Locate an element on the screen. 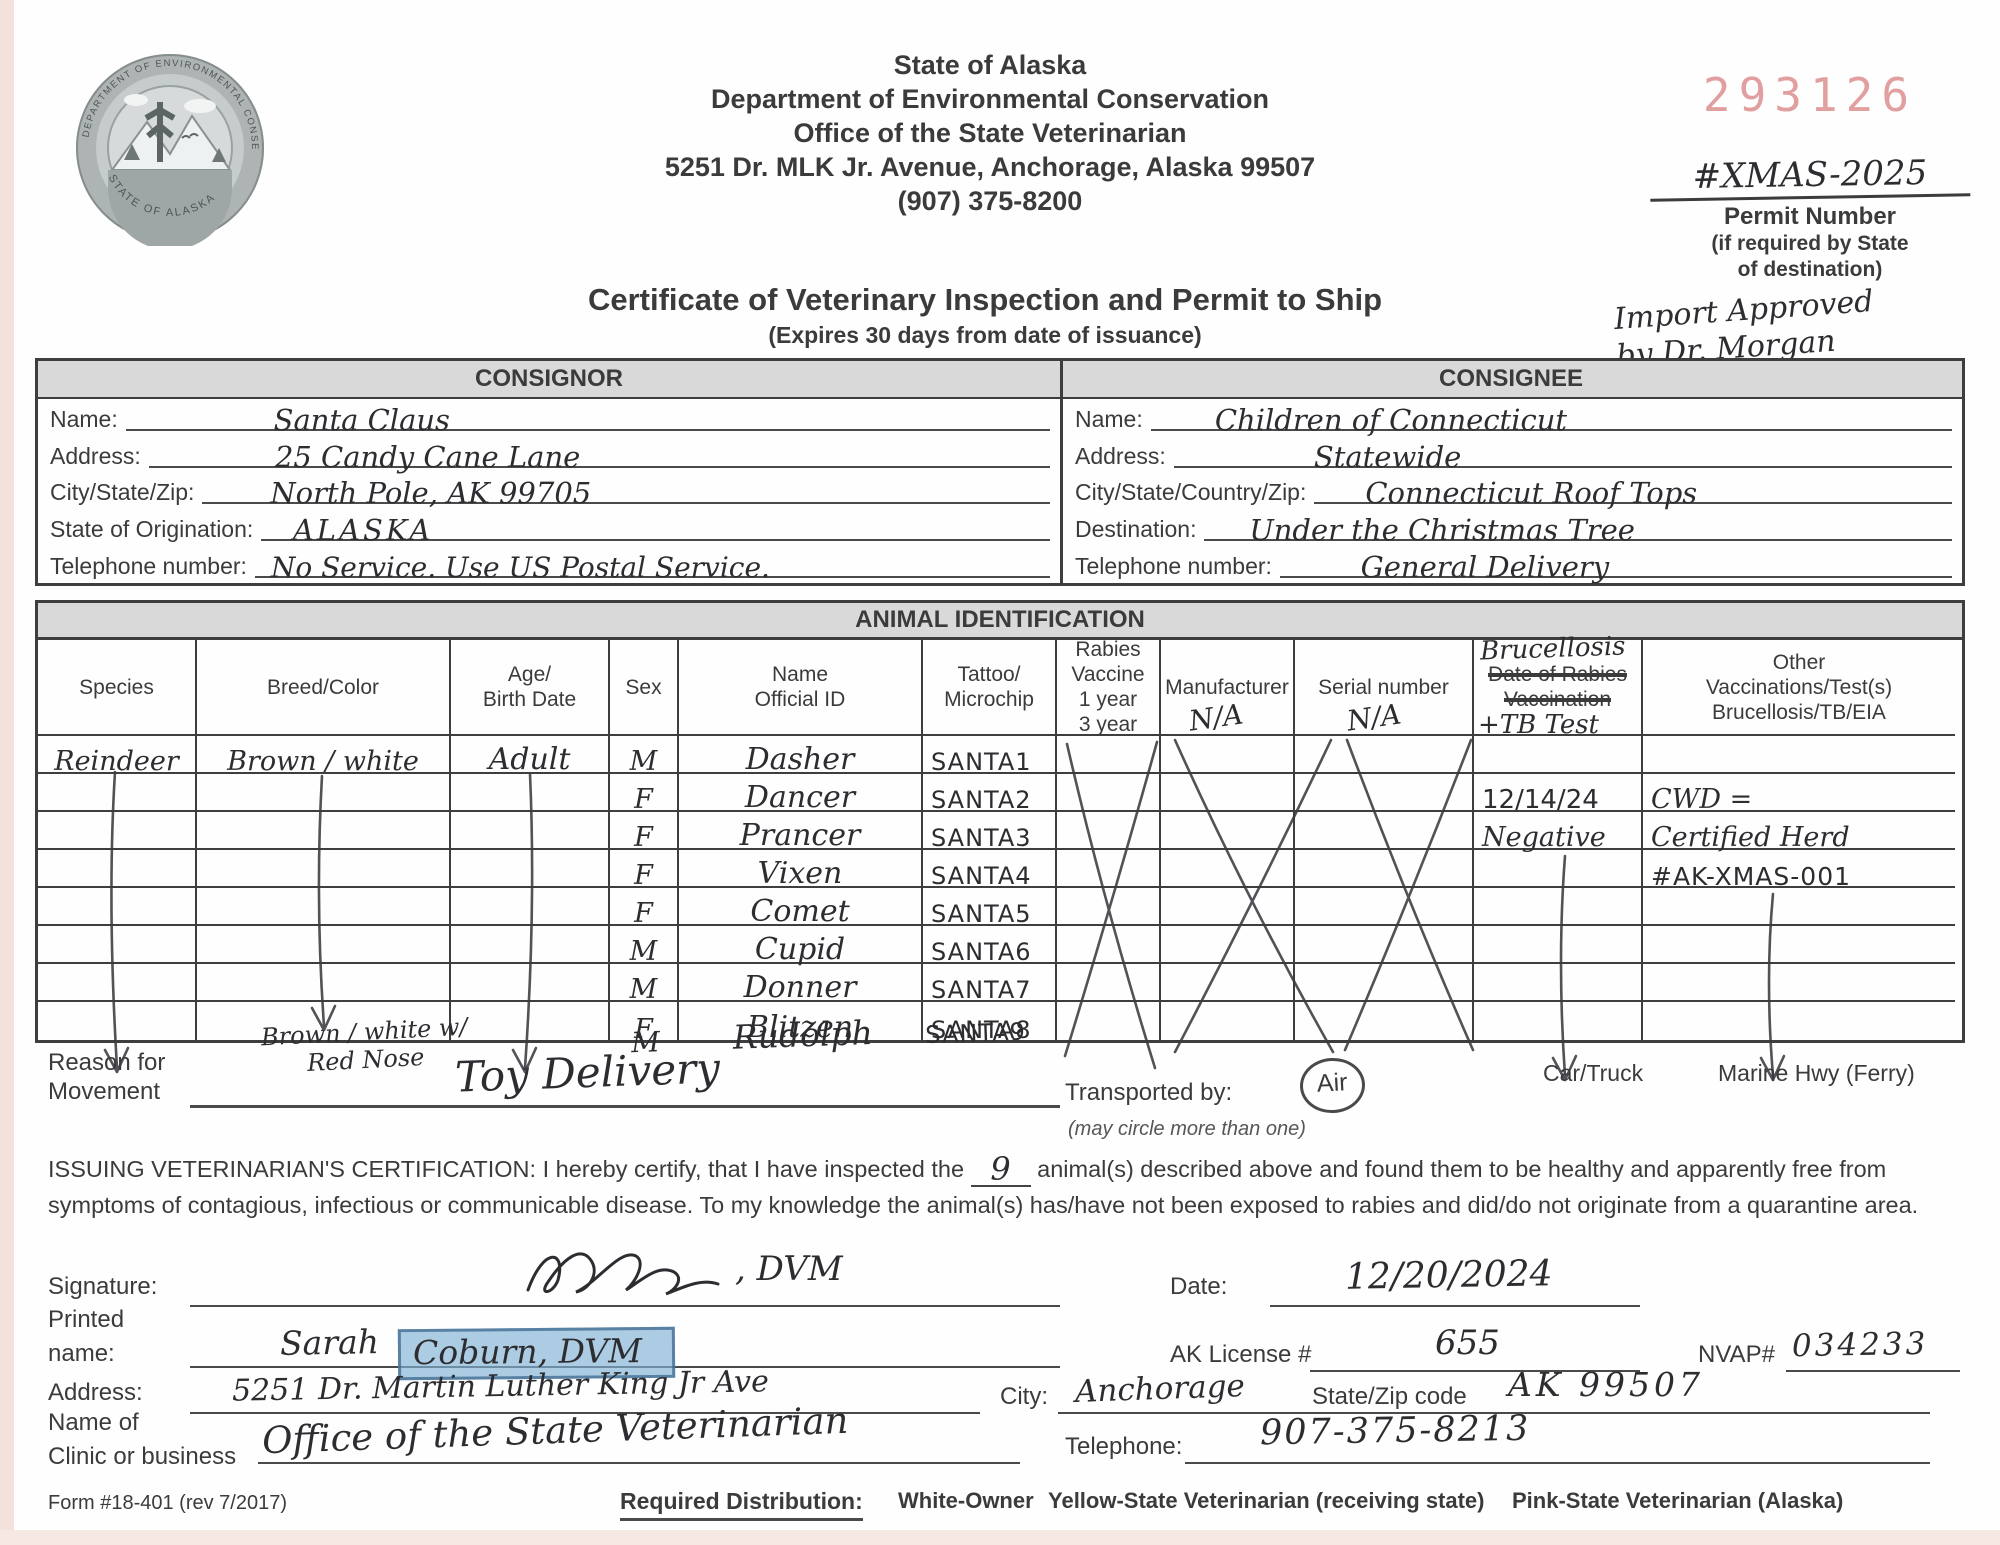 The width and height of the screenshot is (2000, 1545). cell-id: SANTA2 is located at coordinates (990, 793).